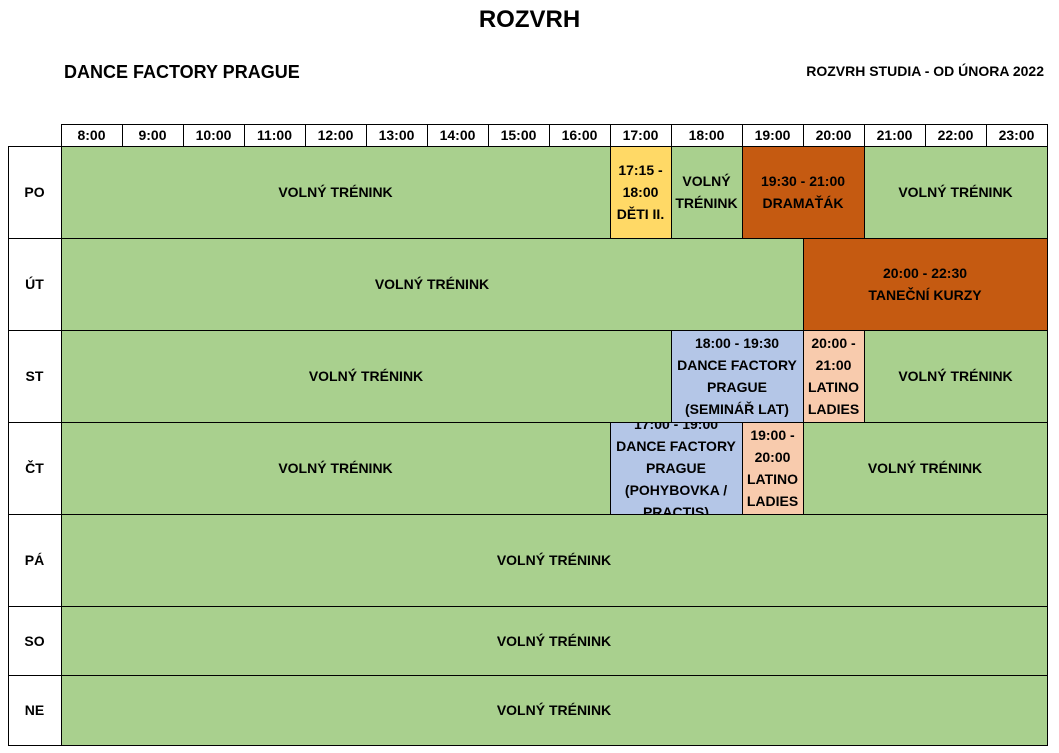  What do you see at coordinates (925, 273) in the screenshot?
I see `block-text: 20:00 - 22:30` at bounding box center [925, 273].